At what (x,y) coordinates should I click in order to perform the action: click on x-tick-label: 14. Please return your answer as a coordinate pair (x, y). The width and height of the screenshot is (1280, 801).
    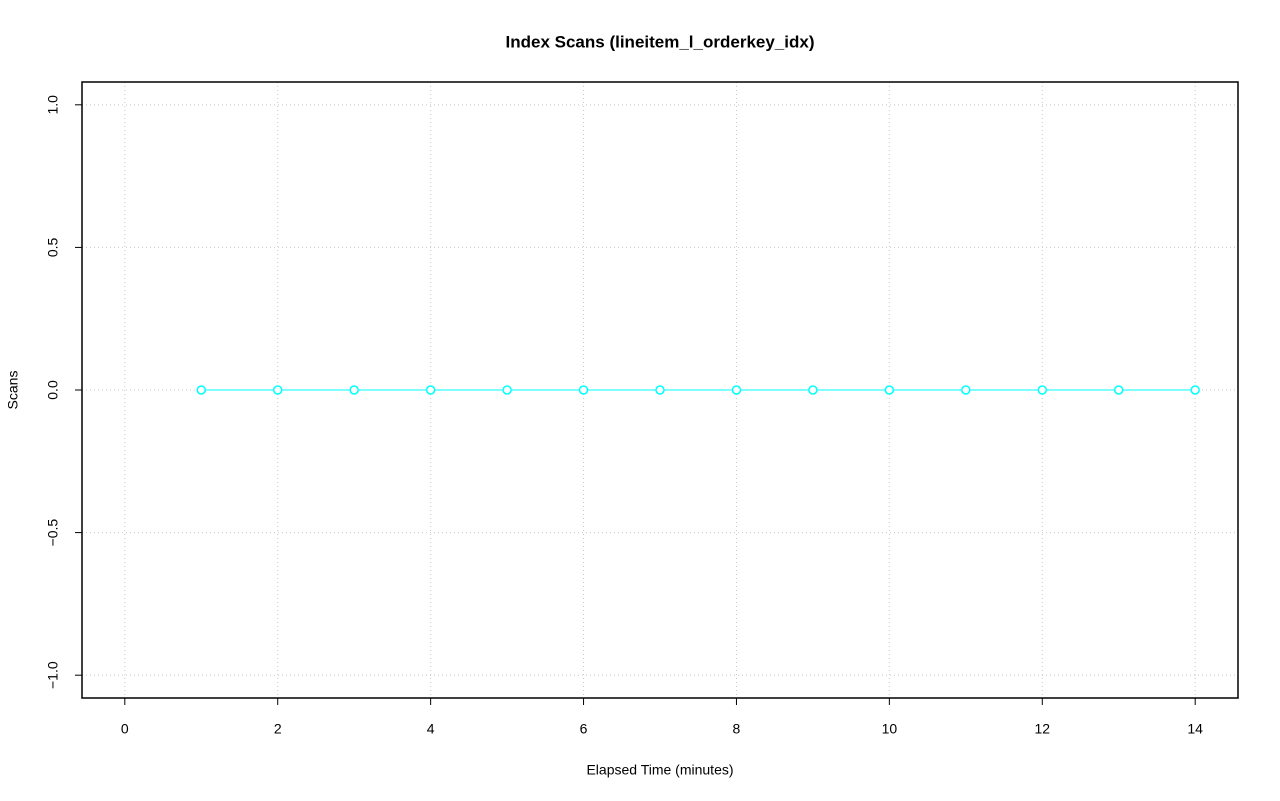
    Looking at the image, I should click on (1195, 729).